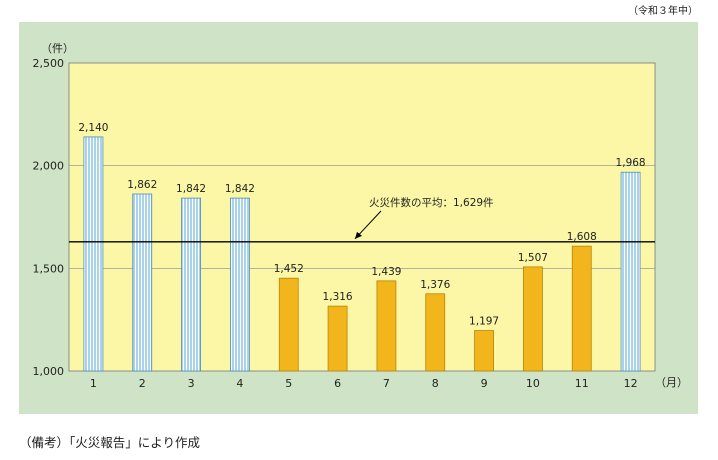 The width and height of the screenshot is (718, 460). I want to click on x-tick-label: 11, so click(582, 383).